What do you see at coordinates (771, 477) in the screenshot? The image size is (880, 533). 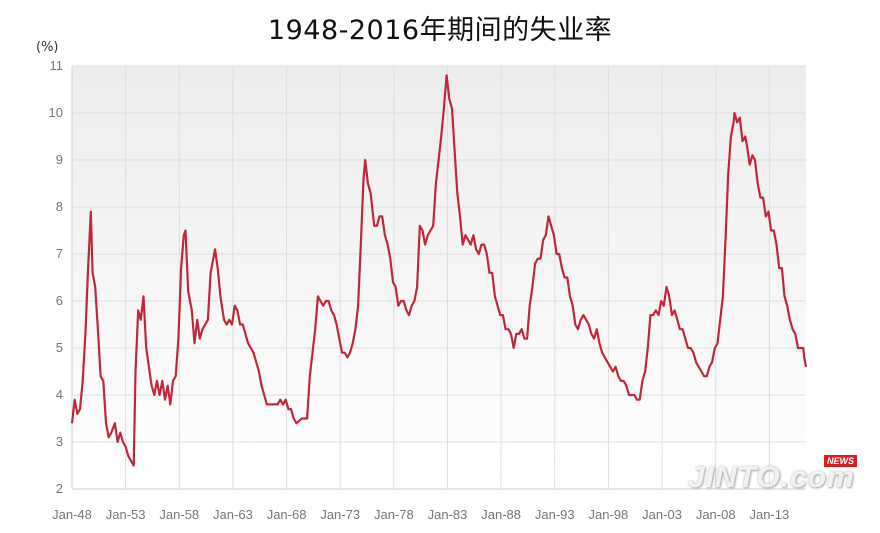 I see `watermark-text: JINTO.com` at bounding box center [771, 477].